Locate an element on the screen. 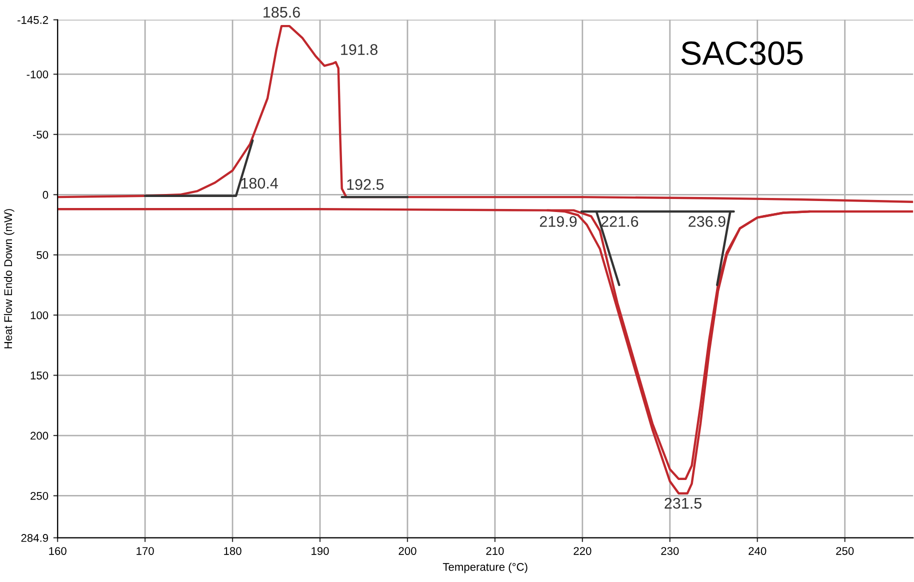 Image resolution: width=914 pixels, height=582 pixels. annotation: 221.6 is located at coordinates (619, 221).